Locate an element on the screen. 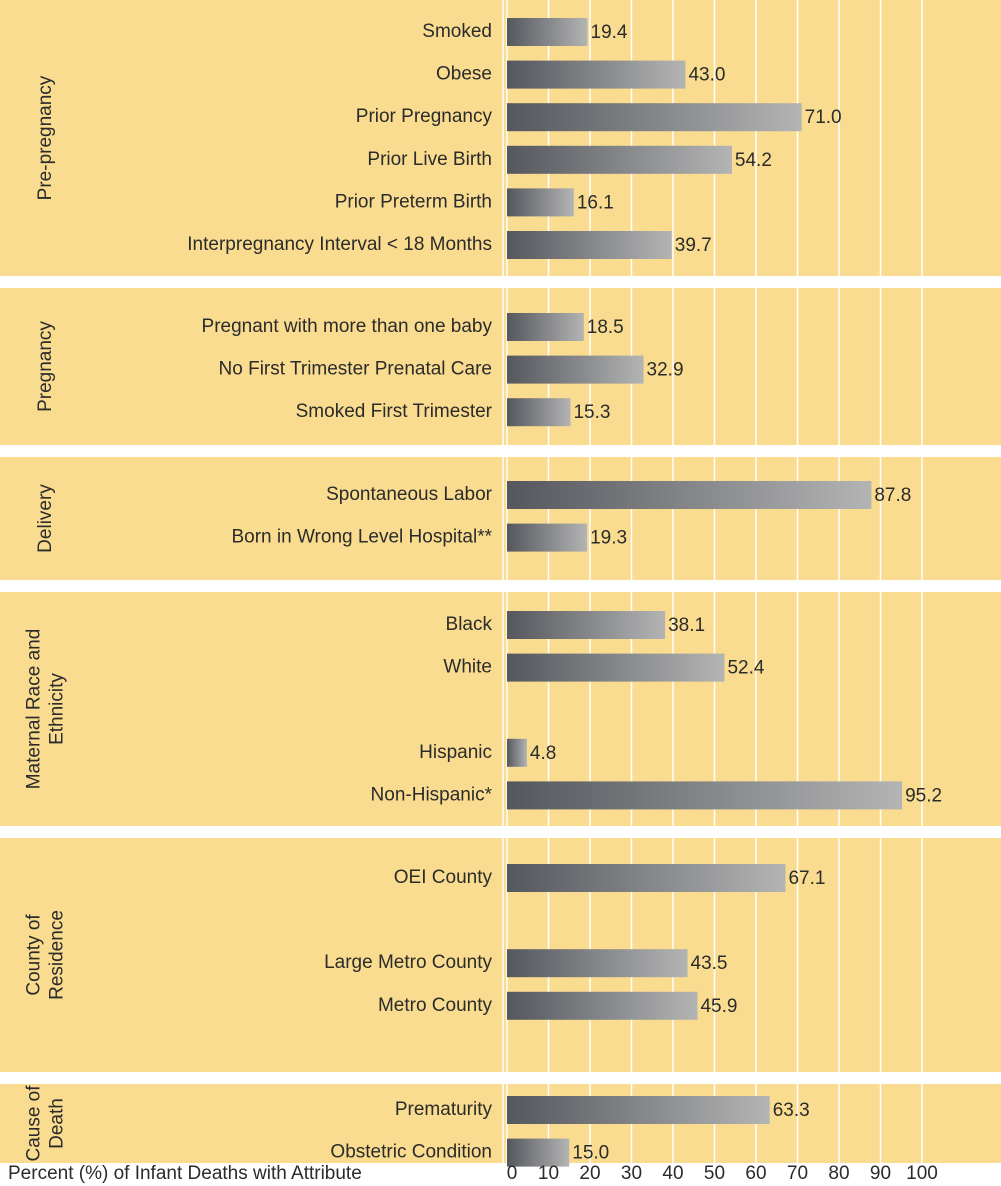 This screenshot has width=1001, height=1186. x-tick-label: 10 is located at coordinates (548, 1173).